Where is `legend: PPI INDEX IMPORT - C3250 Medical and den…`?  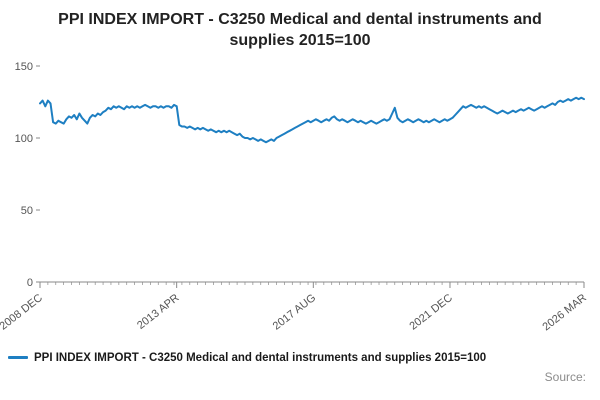 legend: PPI INDEX IMPORT - C3250 Medical and den… is located at coordinates (300, 357).